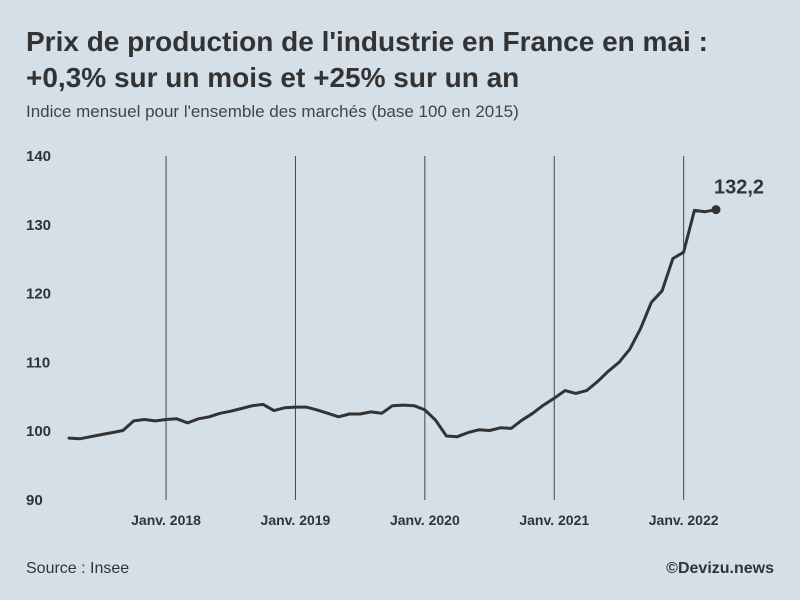 This screenshot has height=600, width=800. I want to click on end-value-label: 132,2, so click(739, 188).